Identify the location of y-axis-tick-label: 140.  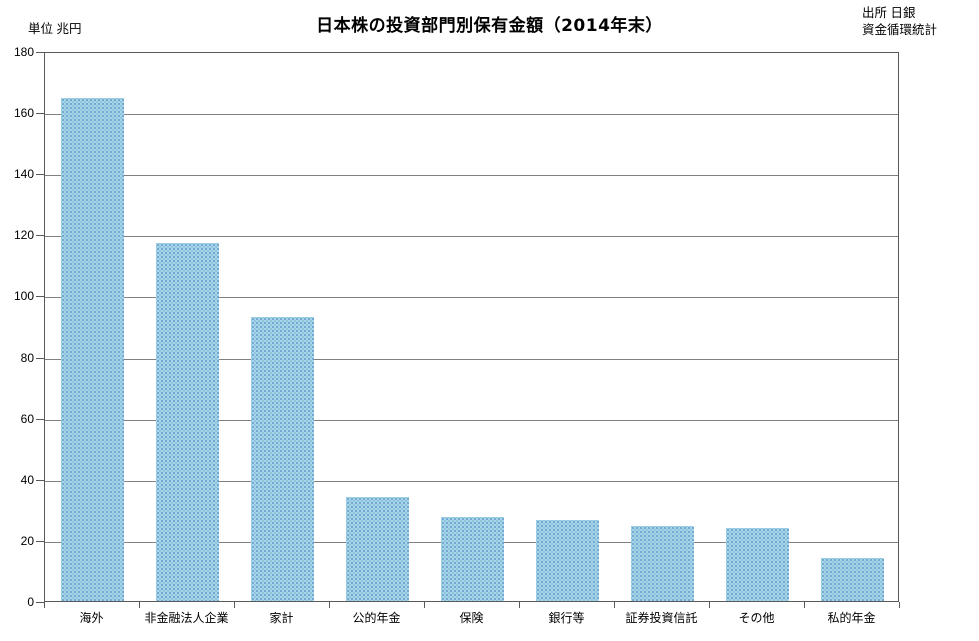
(23, 174).